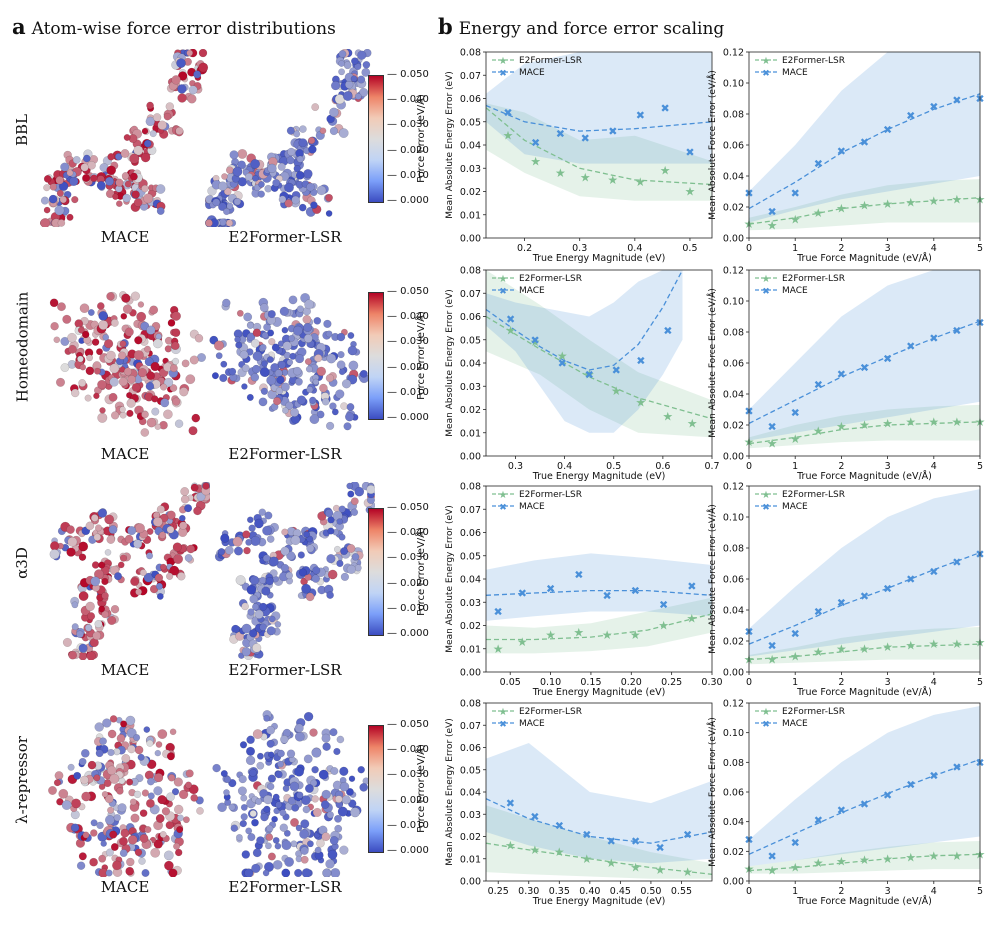 The image size is (996, 930). What do you see at coordinates (841, 891) in the screenshot?
I see `x-tick-label: 2` at bounding box center [841, 891].